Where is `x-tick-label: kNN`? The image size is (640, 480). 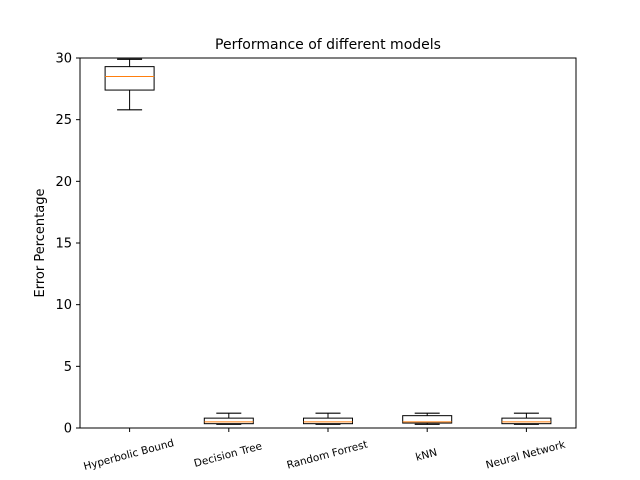 x-tick-label: kNN is located at coordinates (426, 454).